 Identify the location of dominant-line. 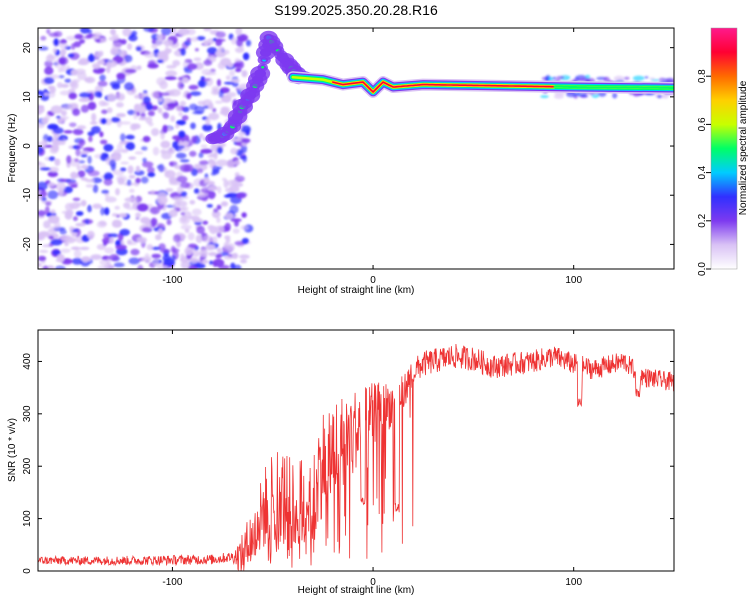
(480, 84).